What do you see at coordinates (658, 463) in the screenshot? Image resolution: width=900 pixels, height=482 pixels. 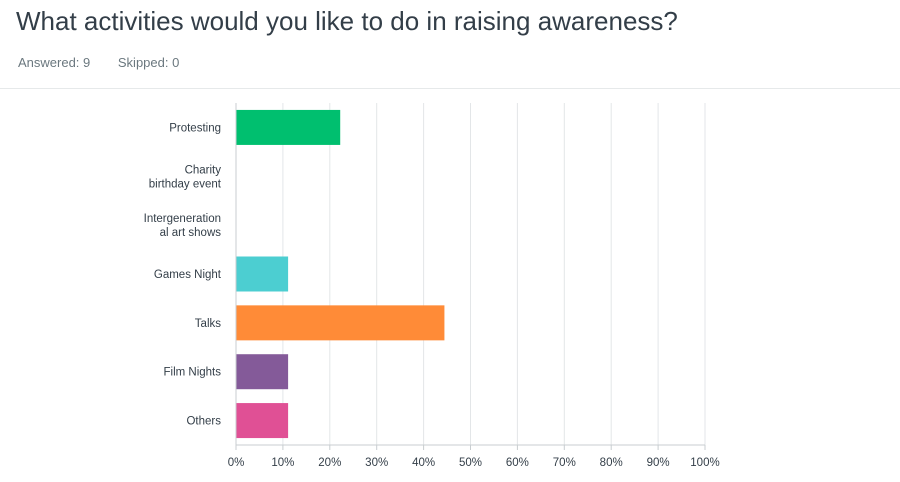 I see `x-tick-label: 90%` at bounding box center [658, 463].